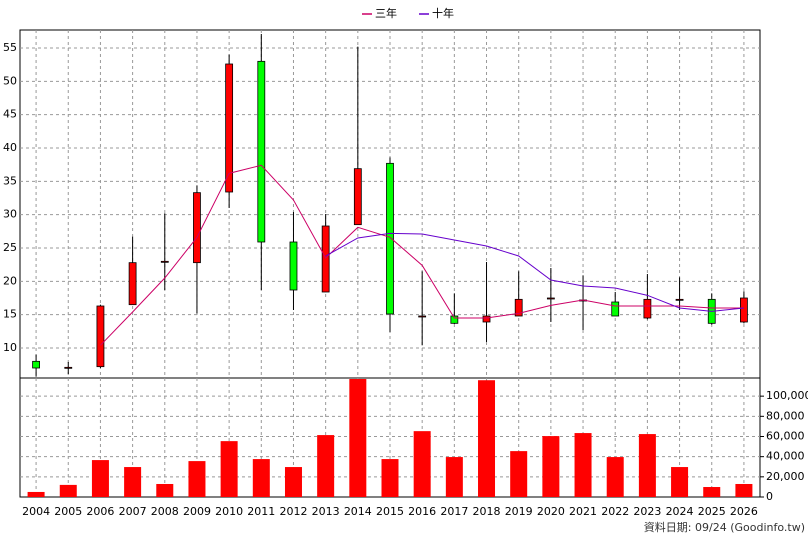  What do you see at coordinates (10, 280) in the screenshot?
I see `y-tick-label: 20` at bounding box center [10, 280].